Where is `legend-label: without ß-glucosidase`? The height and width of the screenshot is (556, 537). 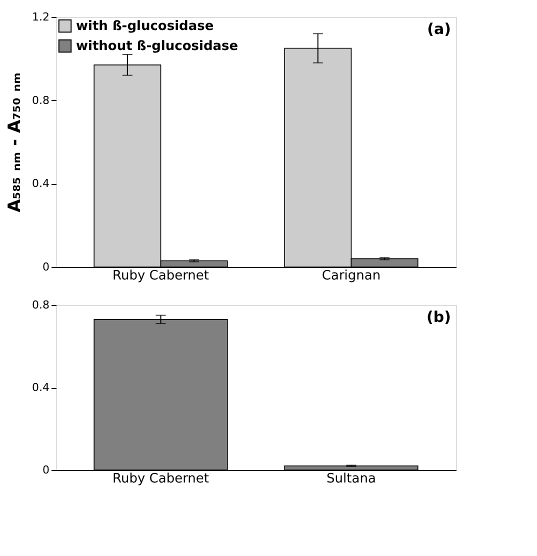 legend-label: without ß-glucosidase is located at coordinates (157, 46).